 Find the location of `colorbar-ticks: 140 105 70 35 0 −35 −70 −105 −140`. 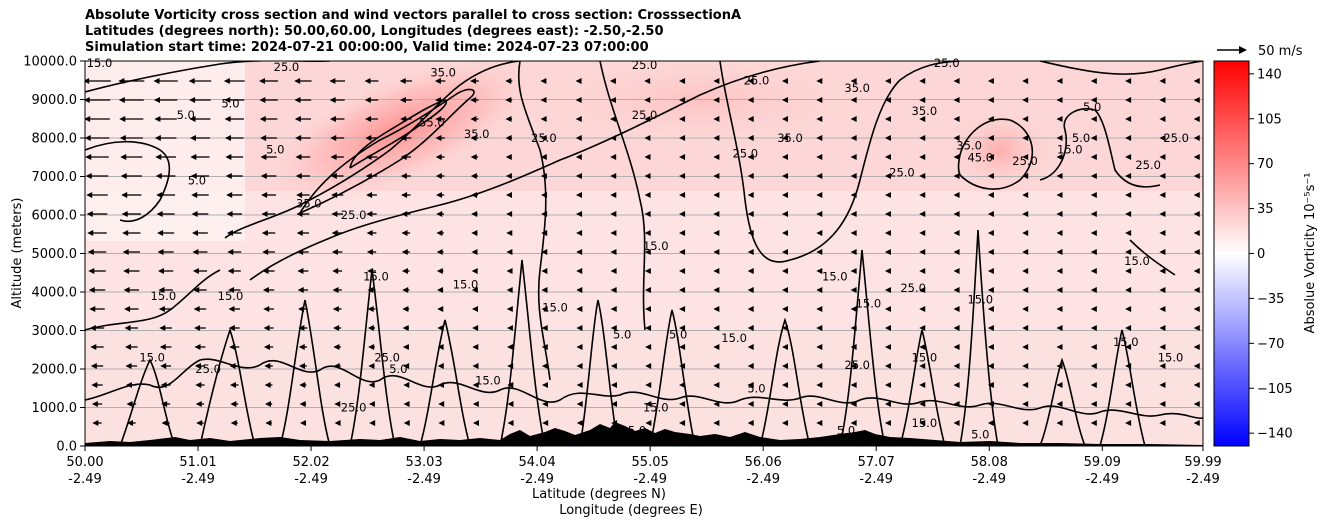

colorbar-ticks: 140 105 70 35 0 −35 −70 −105 −140 is located at coordinates (1271, 254).